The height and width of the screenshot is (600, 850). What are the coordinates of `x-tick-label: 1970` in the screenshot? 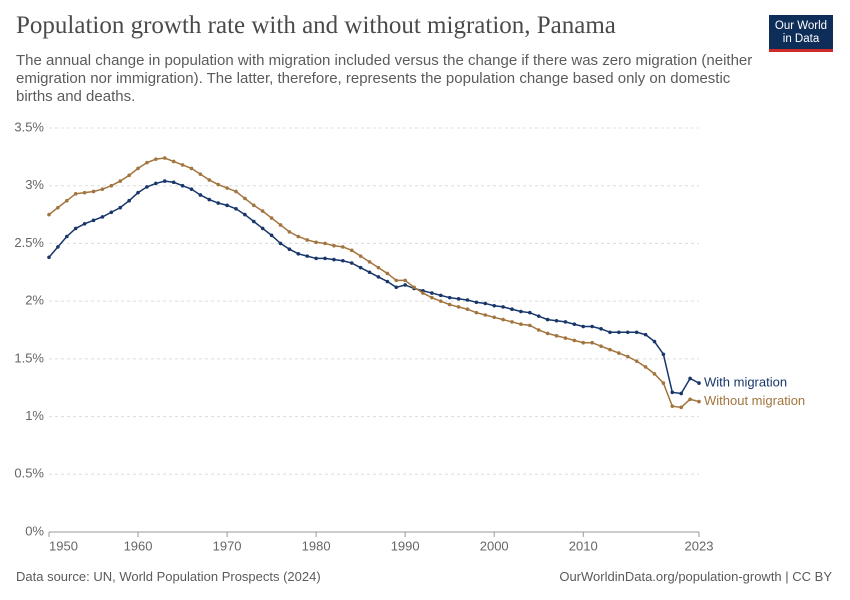 It's located at (227, 545).